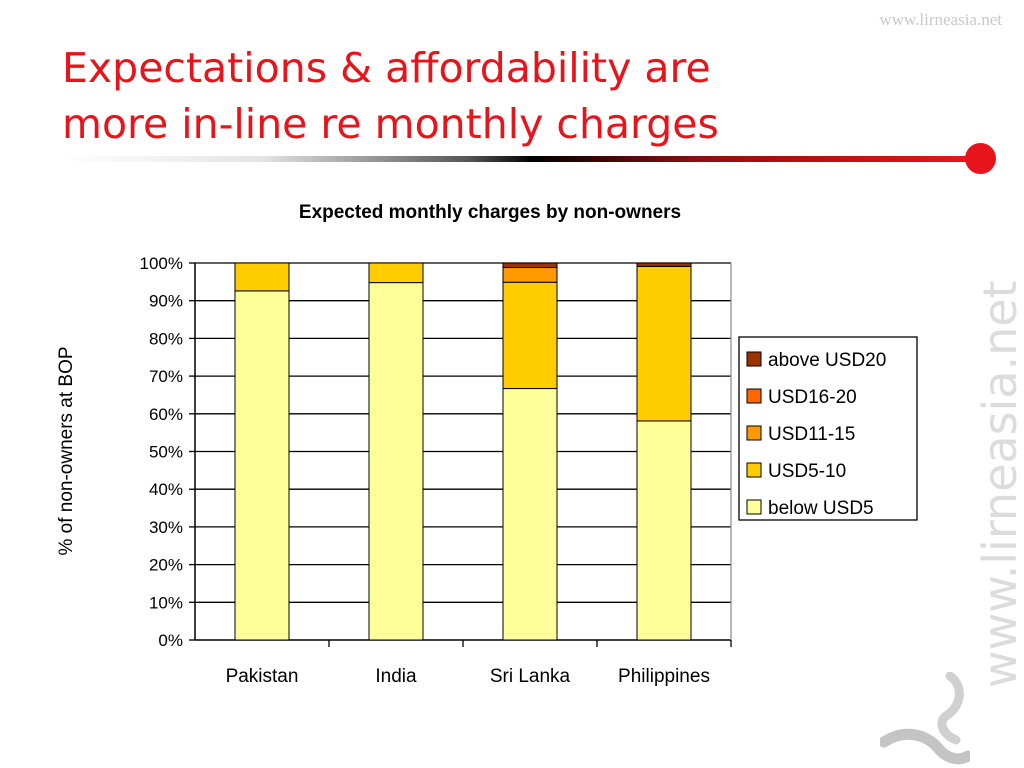 The width and height of the screenshot is (1024, 768). Describe the element at coordinates (514, 159) in the screenshot. I see `title-gradient-line` at that location.